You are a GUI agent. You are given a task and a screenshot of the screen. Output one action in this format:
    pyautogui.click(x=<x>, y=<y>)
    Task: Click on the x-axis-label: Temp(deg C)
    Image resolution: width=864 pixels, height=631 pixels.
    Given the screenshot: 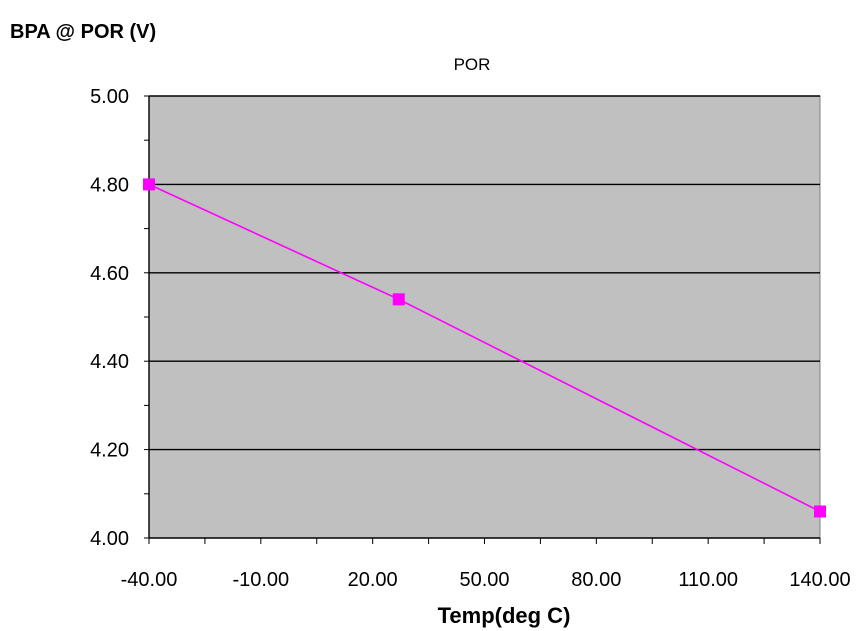 What is the action you would take?
    pyautogui.click(x=504, y=615)
    